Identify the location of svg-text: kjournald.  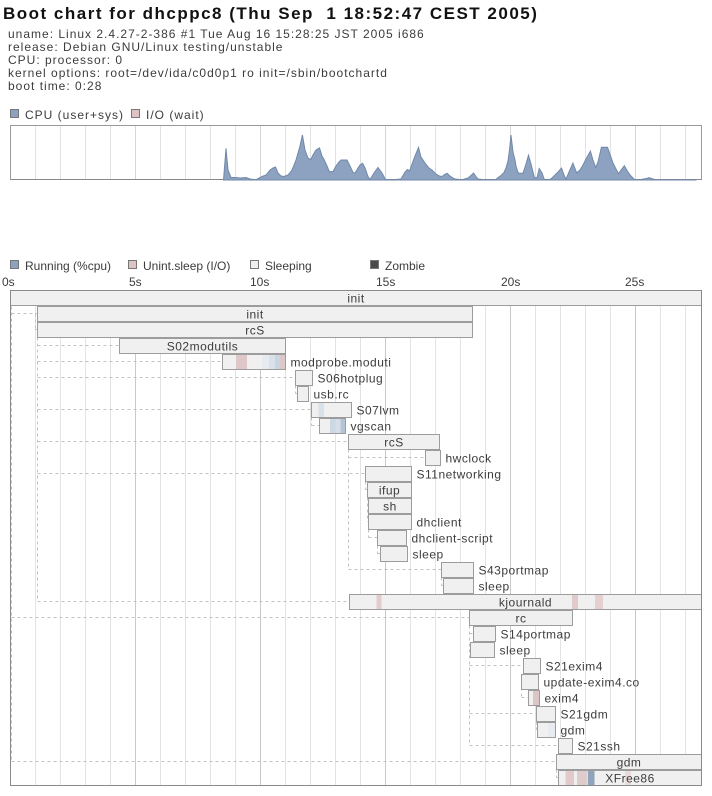
(525, 603).